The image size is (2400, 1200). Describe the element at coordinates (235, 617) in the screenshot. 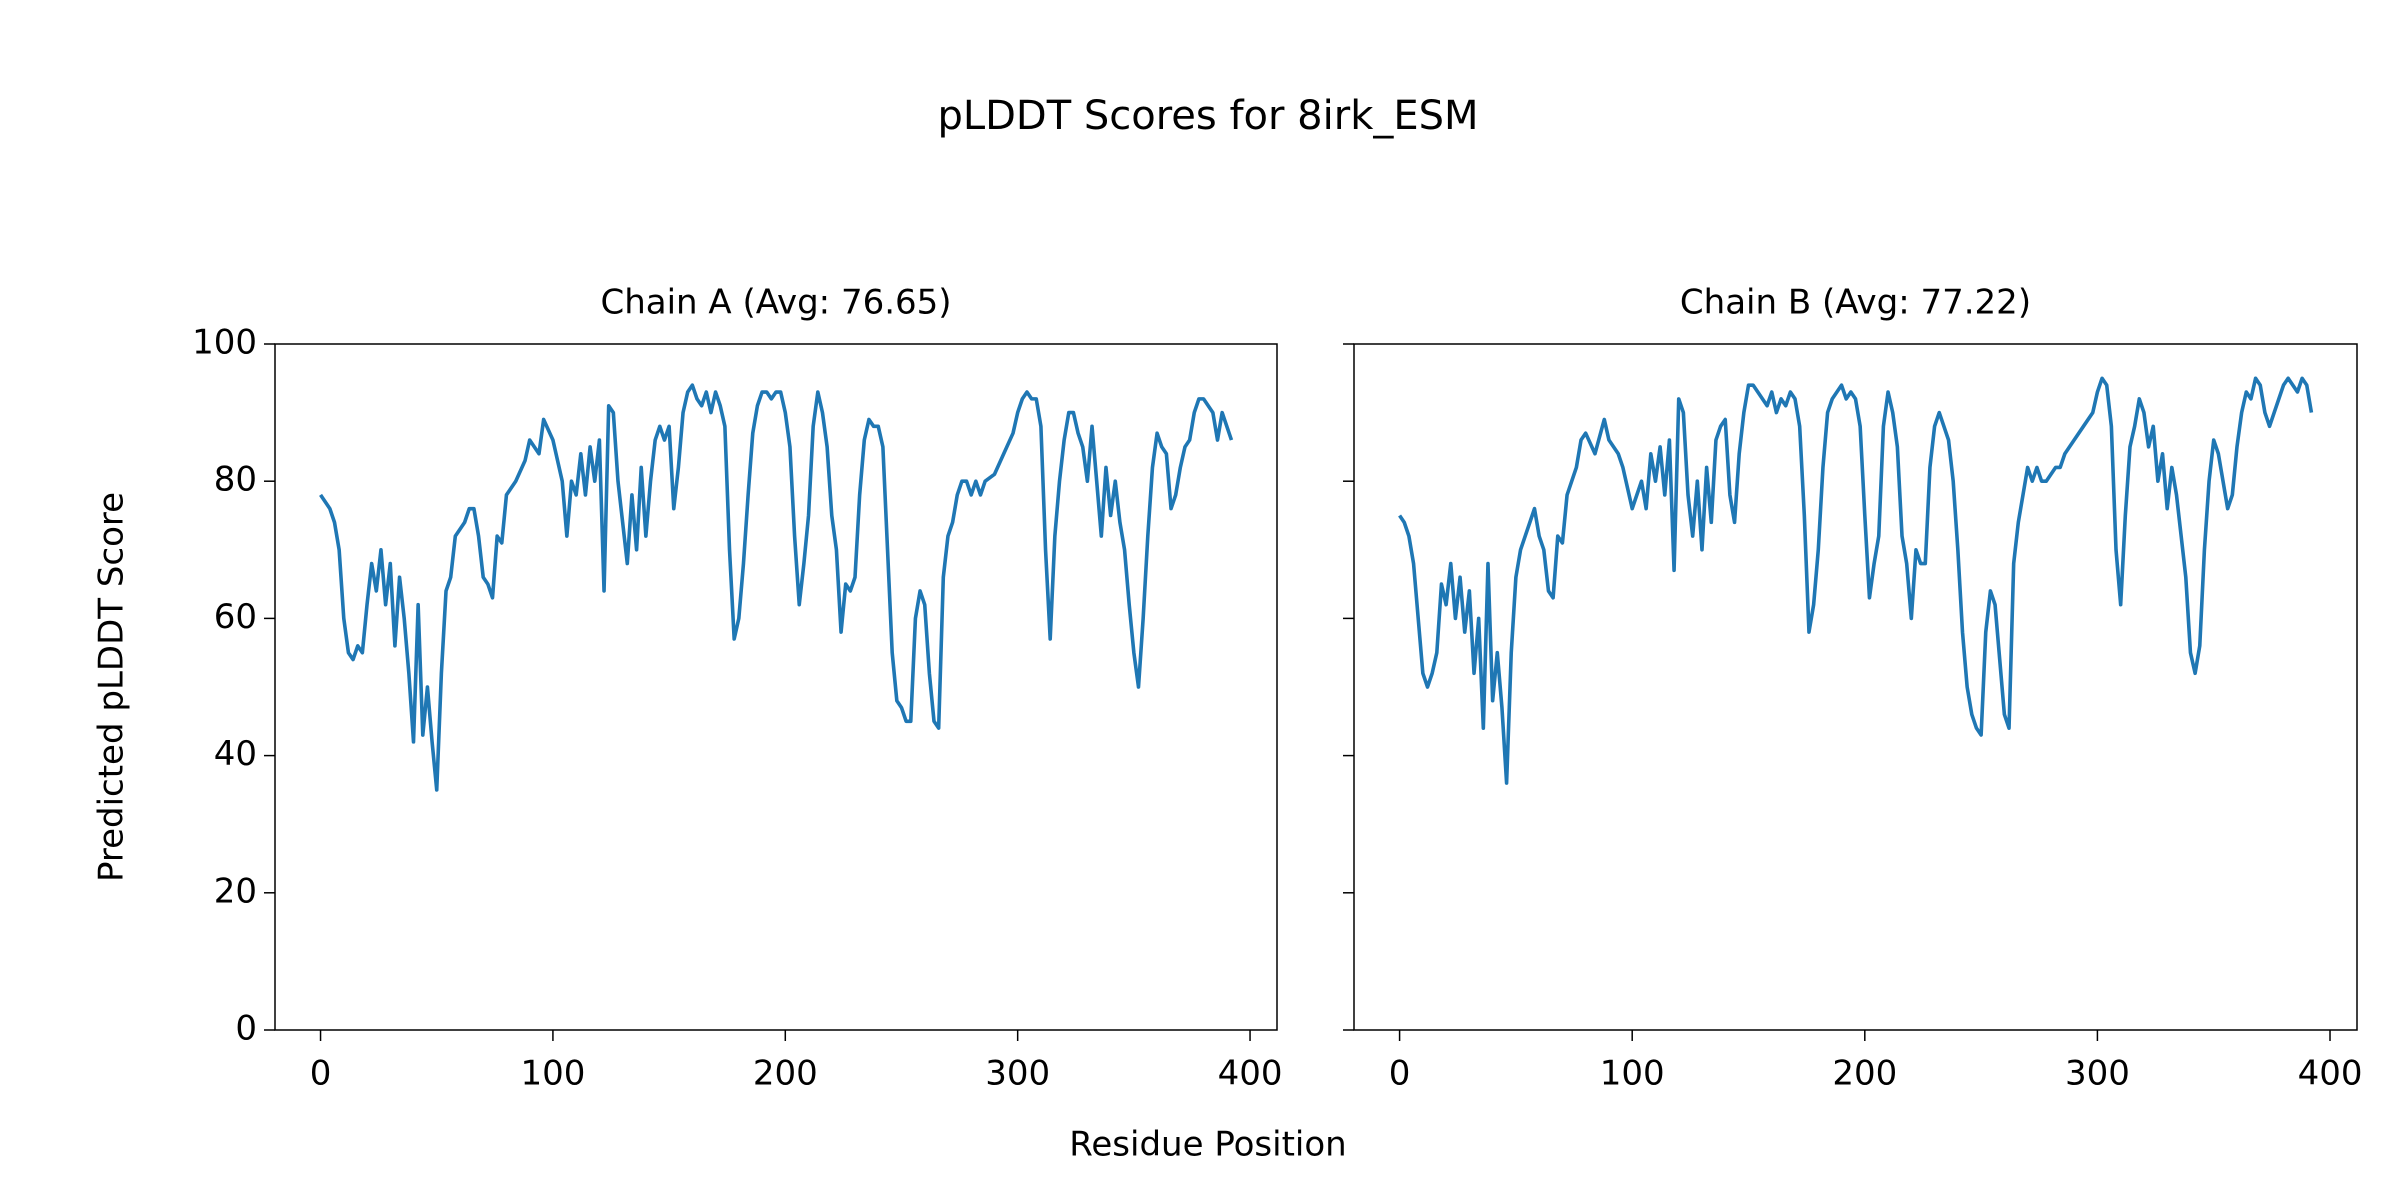

I see `y-tick-label: 60` at that location.